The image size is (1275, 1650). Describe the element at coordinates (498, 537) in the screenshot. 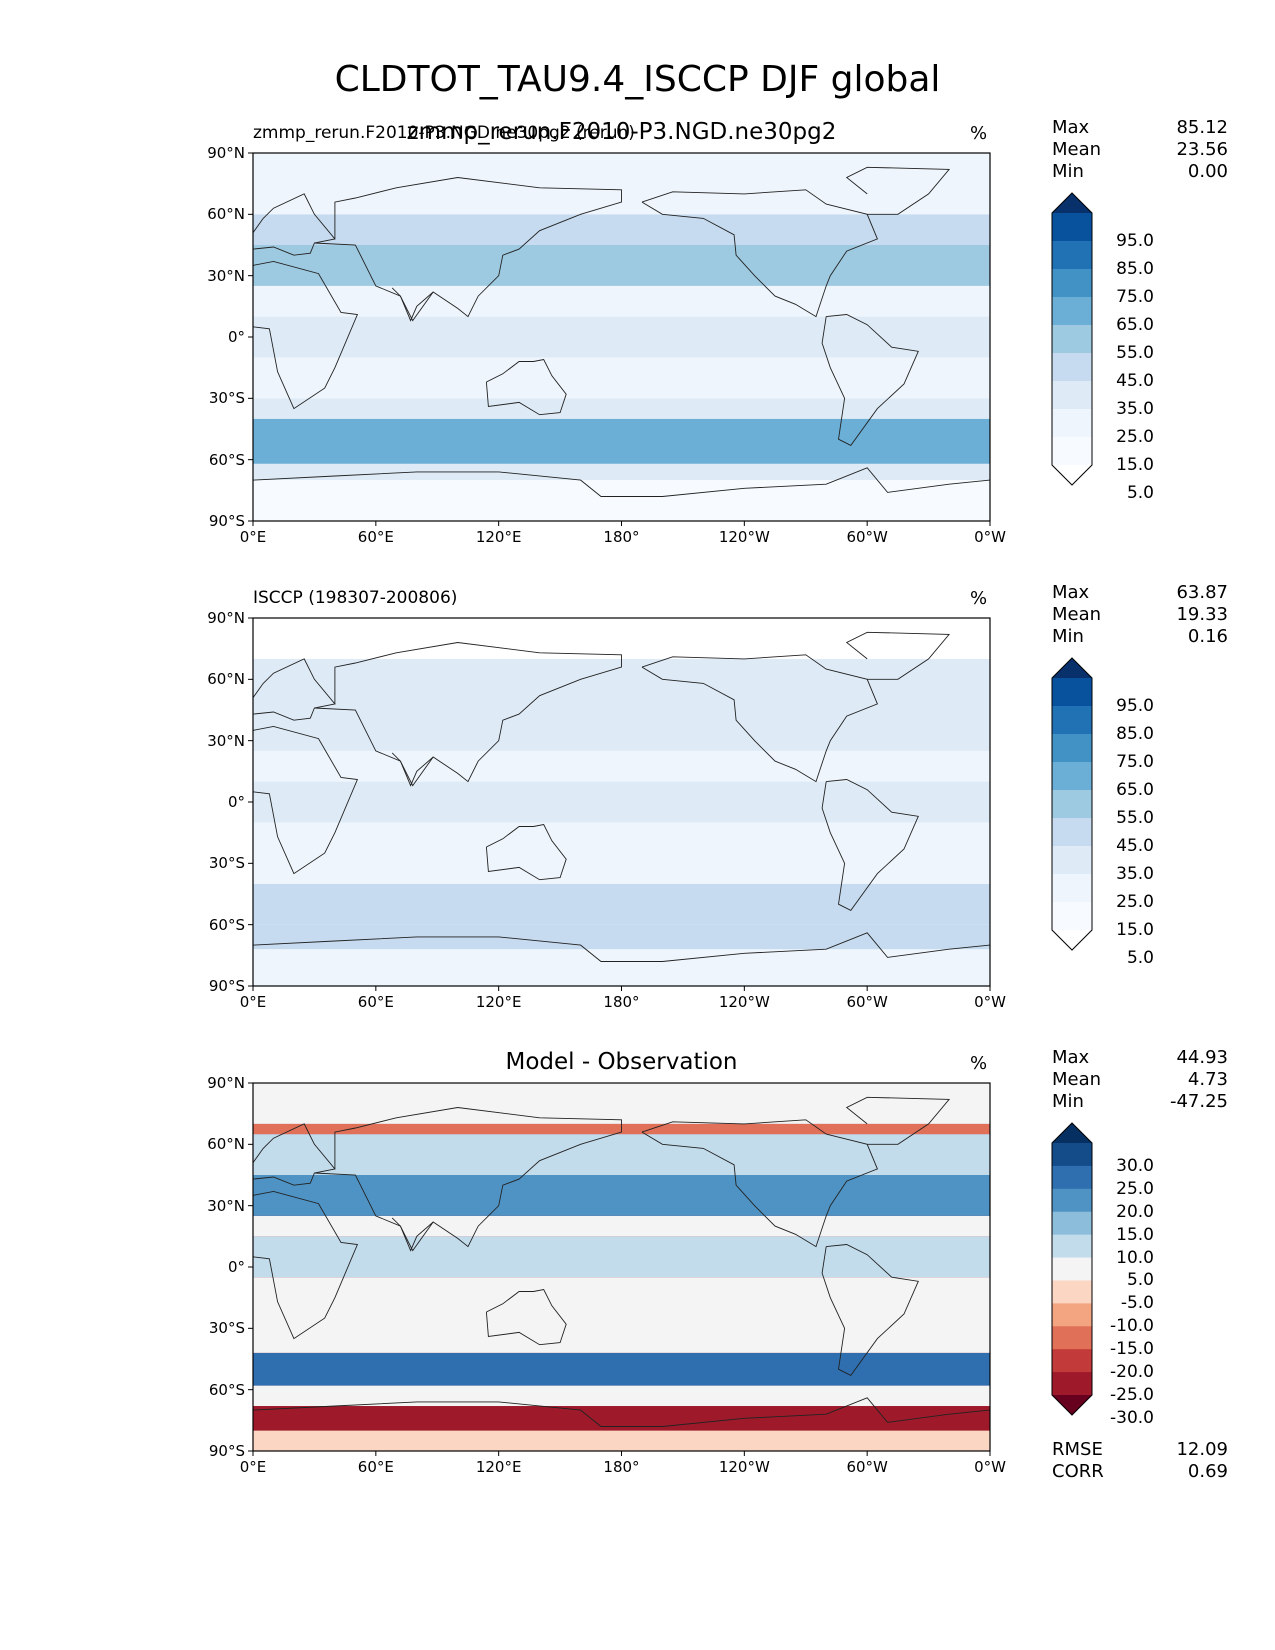

I see `x-tick-label: 120°E` at that location.